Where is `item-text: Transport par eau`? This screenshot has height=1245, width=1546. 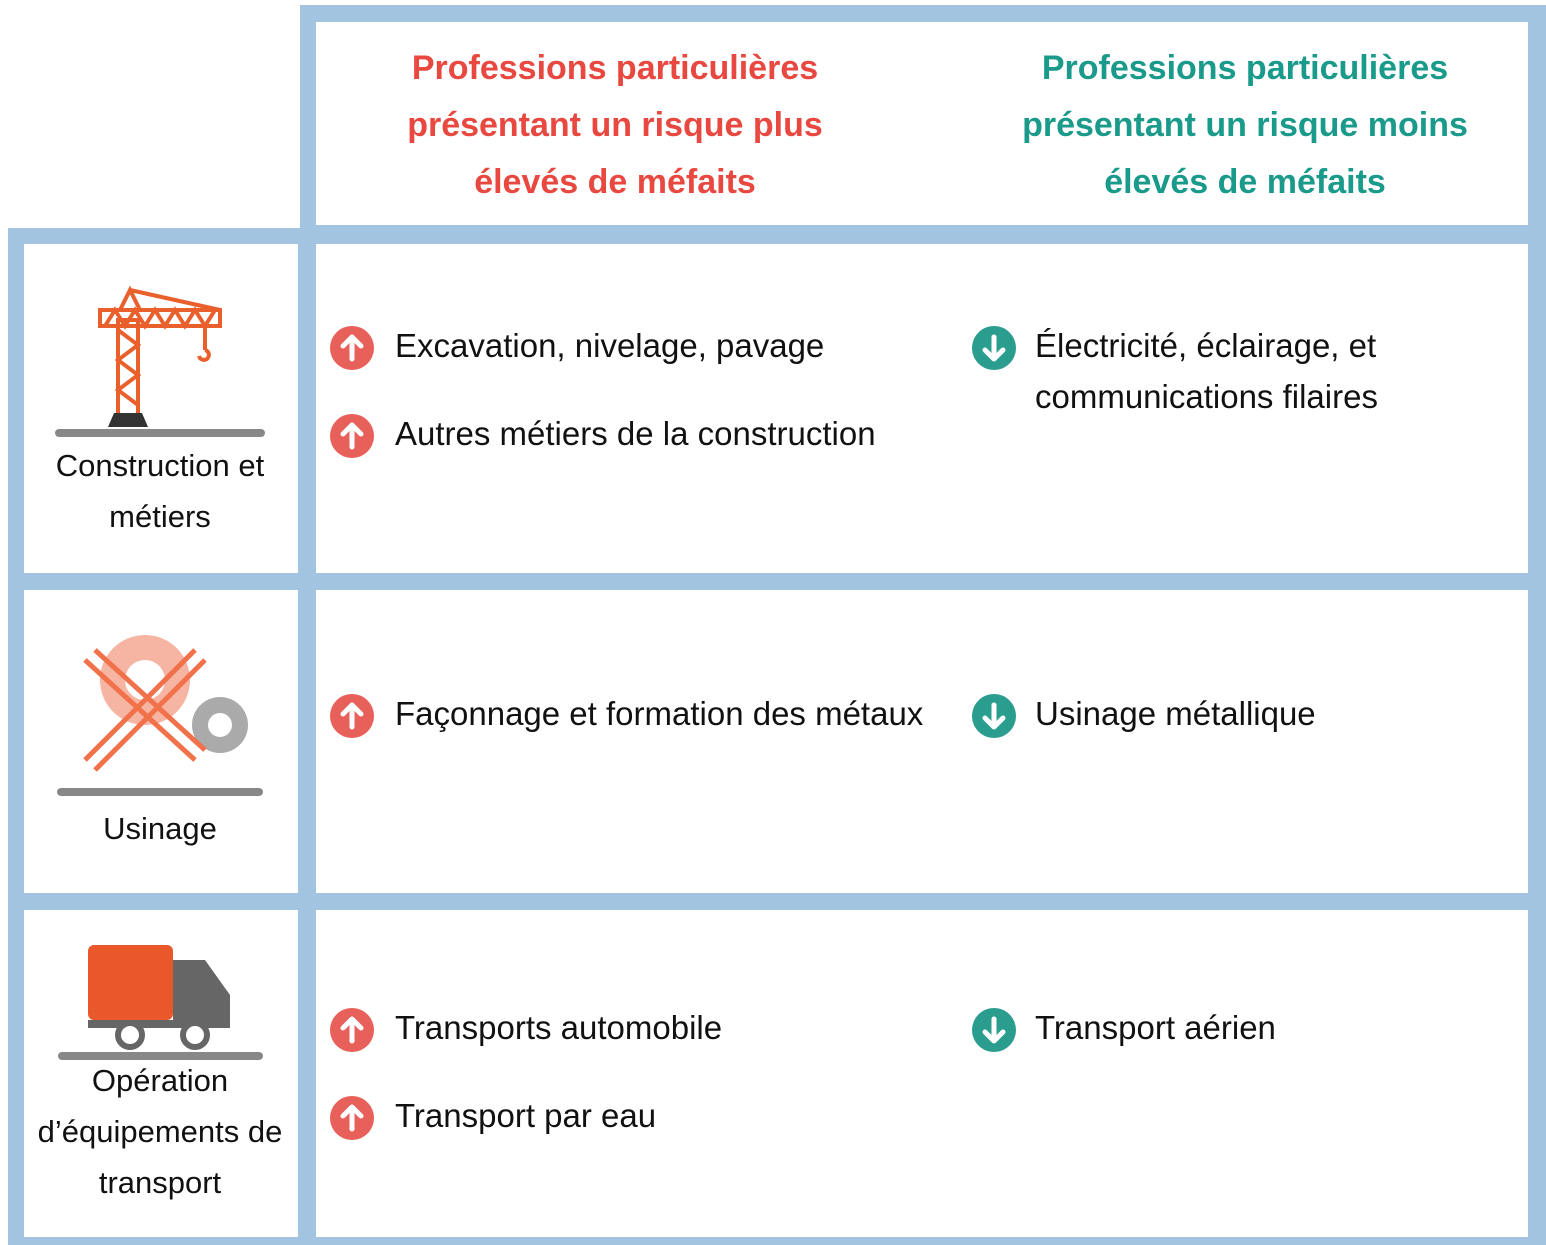
item-text: Transport par eau is located at coordinates (526, 1115).